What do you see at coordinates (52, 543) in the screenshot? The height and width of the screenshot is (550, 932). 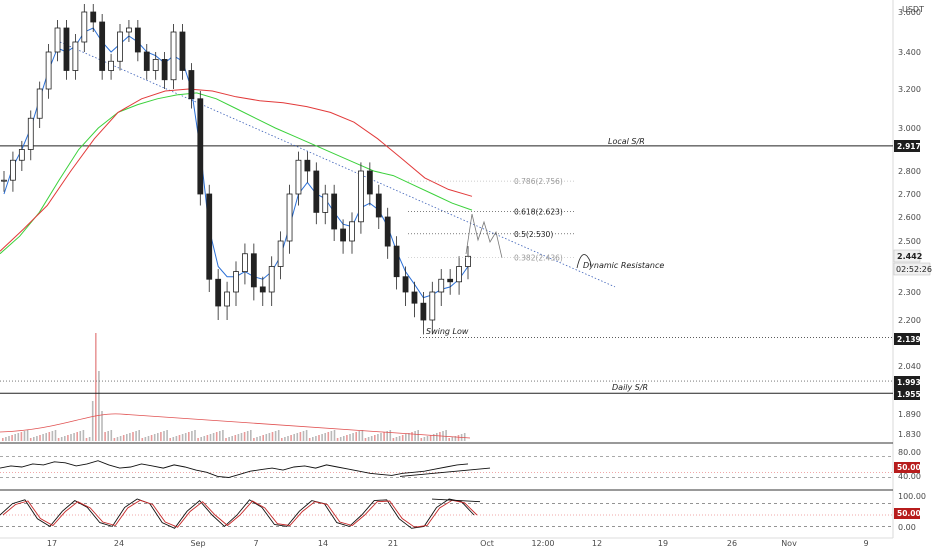 I see `time-tick-0: 17` at bounding box center [52, 543].